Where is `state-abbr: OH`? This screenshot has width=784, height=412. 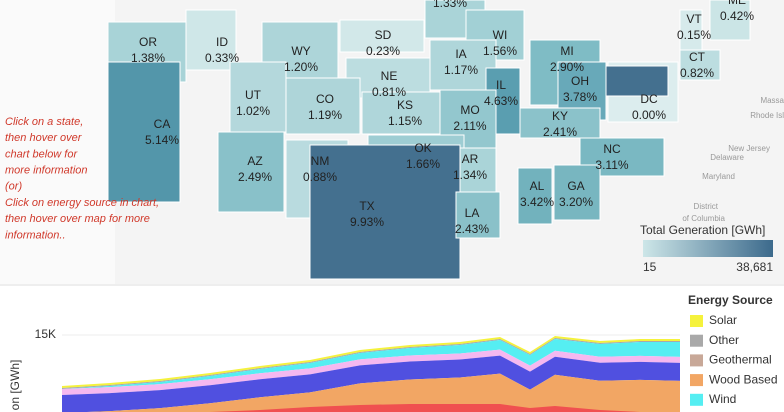 state-abbr: OH is located at coordinates (580, 81).